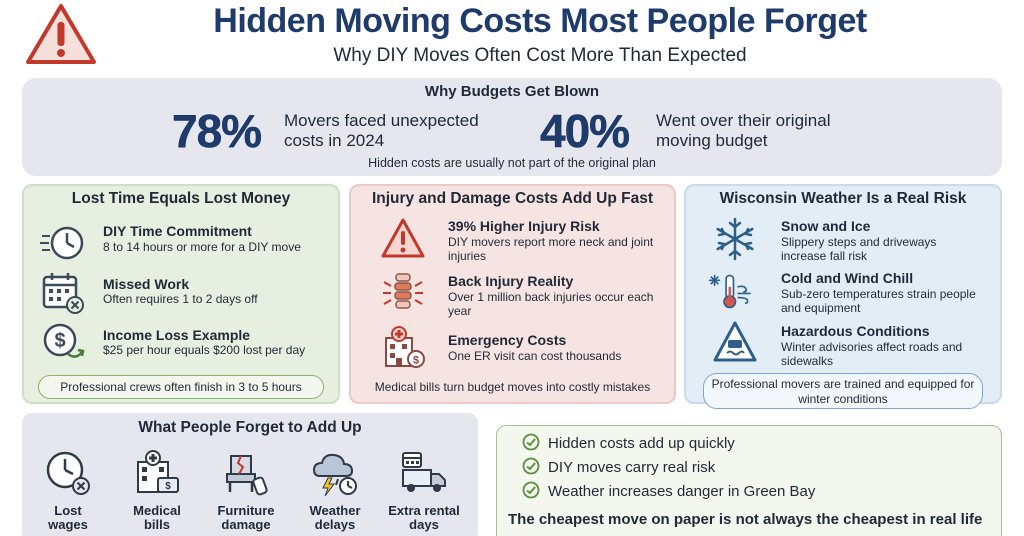  What do you see at coordinates (157, 510) in the screenshot?
I see `forget-label-line1: Medical` at bounding box center [157, 510].